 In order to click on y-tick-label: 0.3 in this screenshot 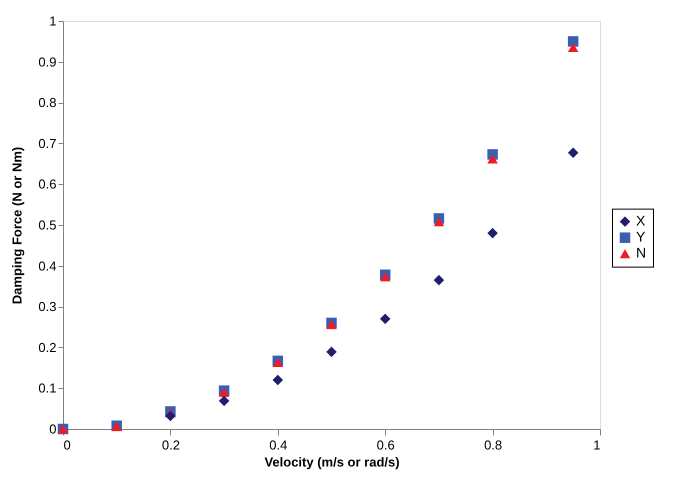, I will do `click(47, 306)`.